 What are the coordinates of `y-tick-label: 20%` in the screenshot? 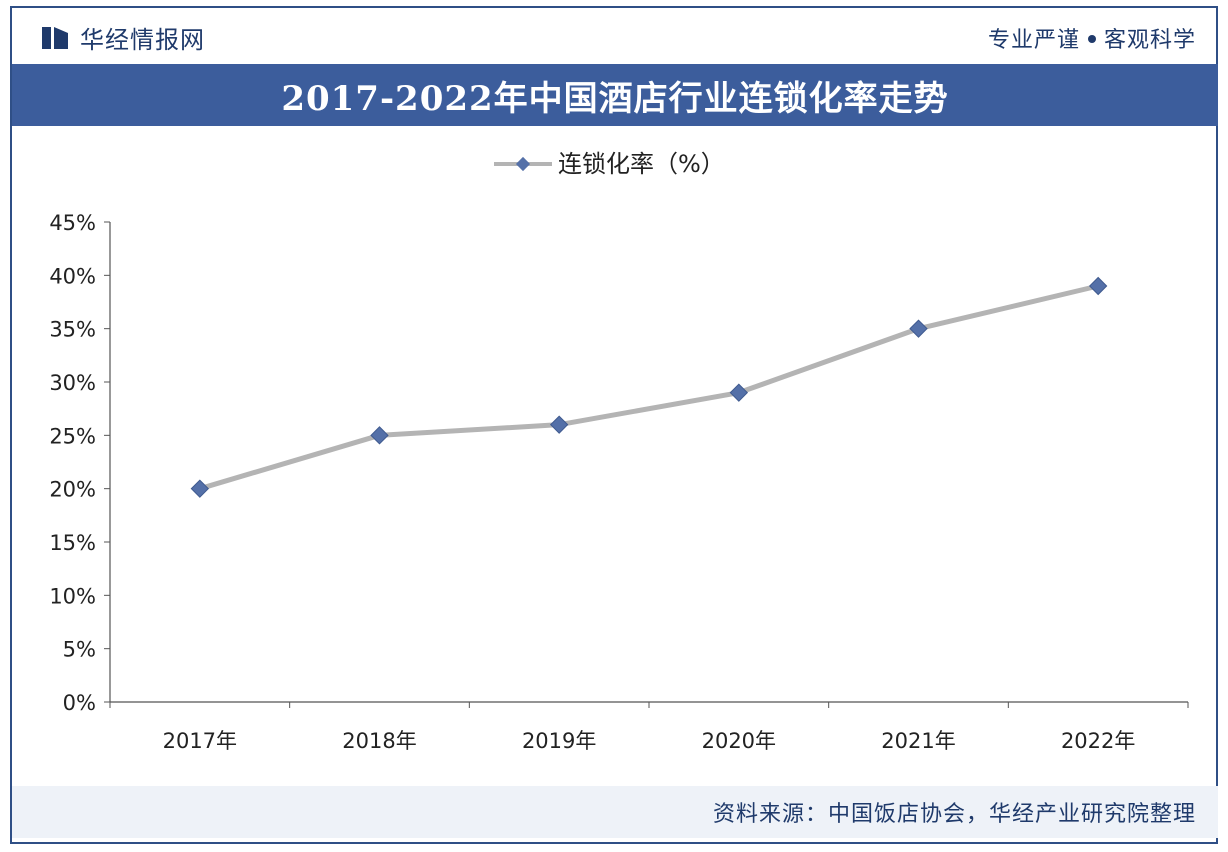 It's located at (72, 490).